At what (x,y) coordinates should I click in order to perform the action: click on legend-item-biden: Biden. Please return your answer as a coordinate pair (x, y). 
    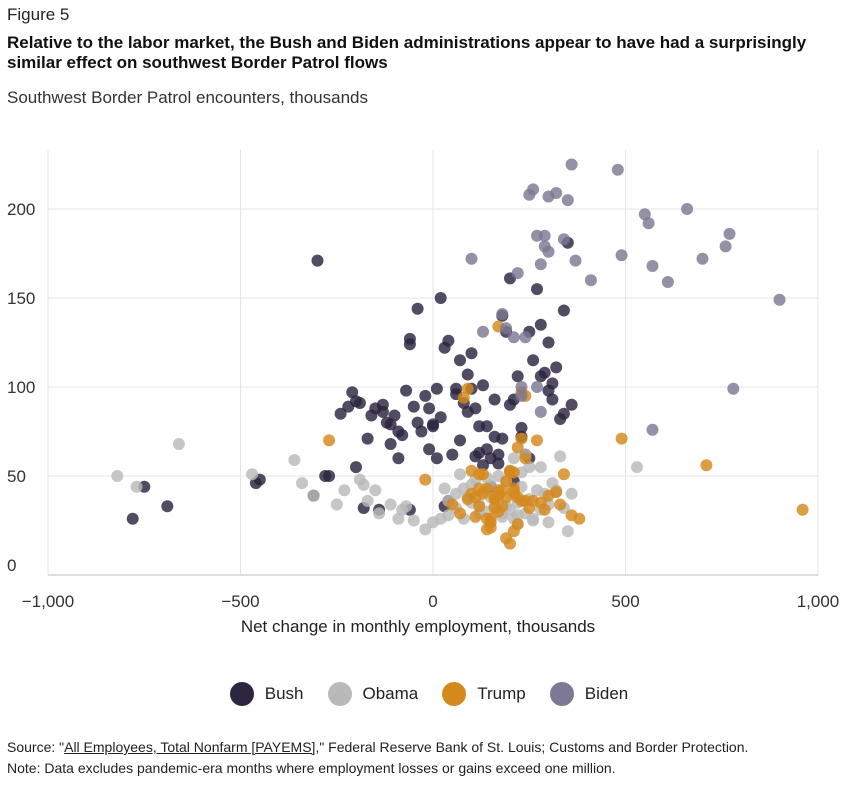
    Looking at the image, I should click on (589, 694).